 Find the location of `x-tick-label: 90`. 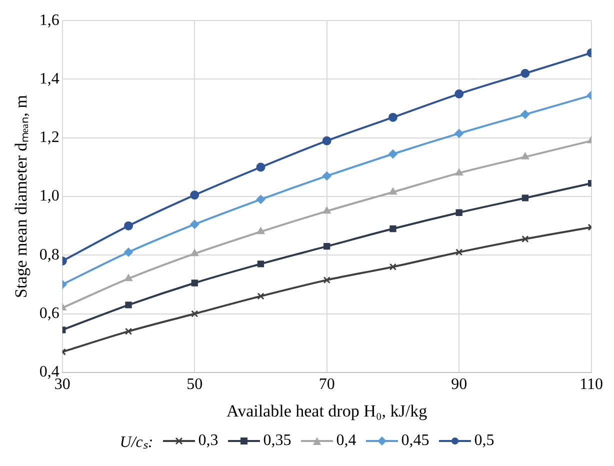

x-tick-label: 90 is located at coordinates (459, 385).